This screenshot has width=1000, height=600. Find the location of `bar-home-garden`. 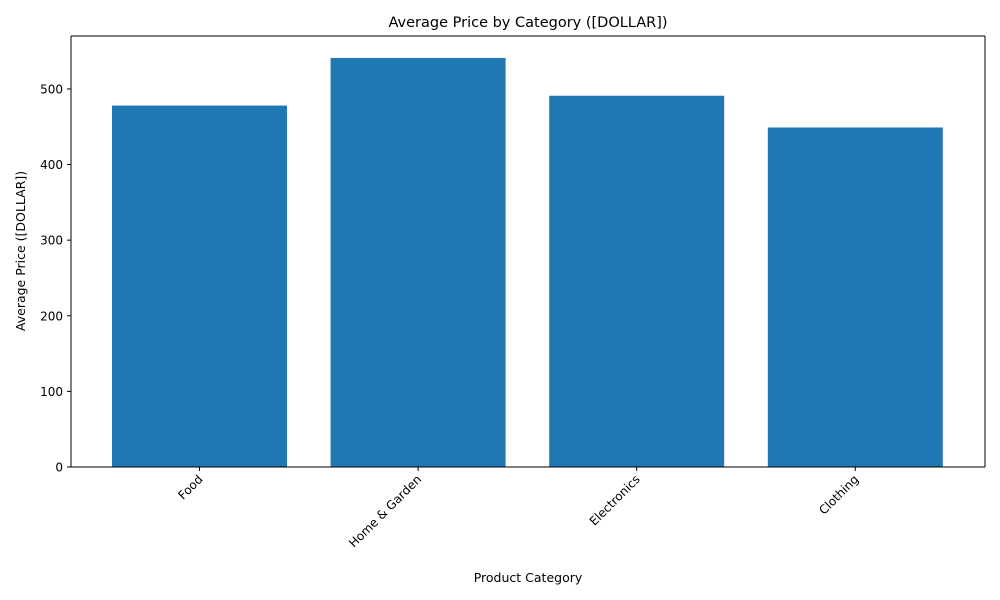

bar-home-garden is located at coordinates (418, 262).